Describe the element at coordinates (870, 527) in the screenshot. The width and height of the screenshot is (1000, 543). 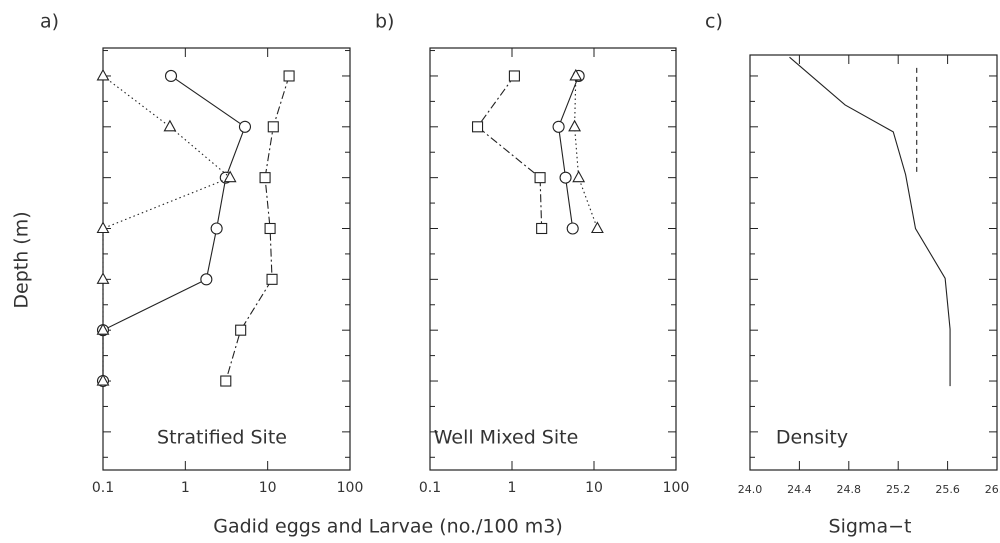
I see `x-axis-label: Sigma−t` at that location.